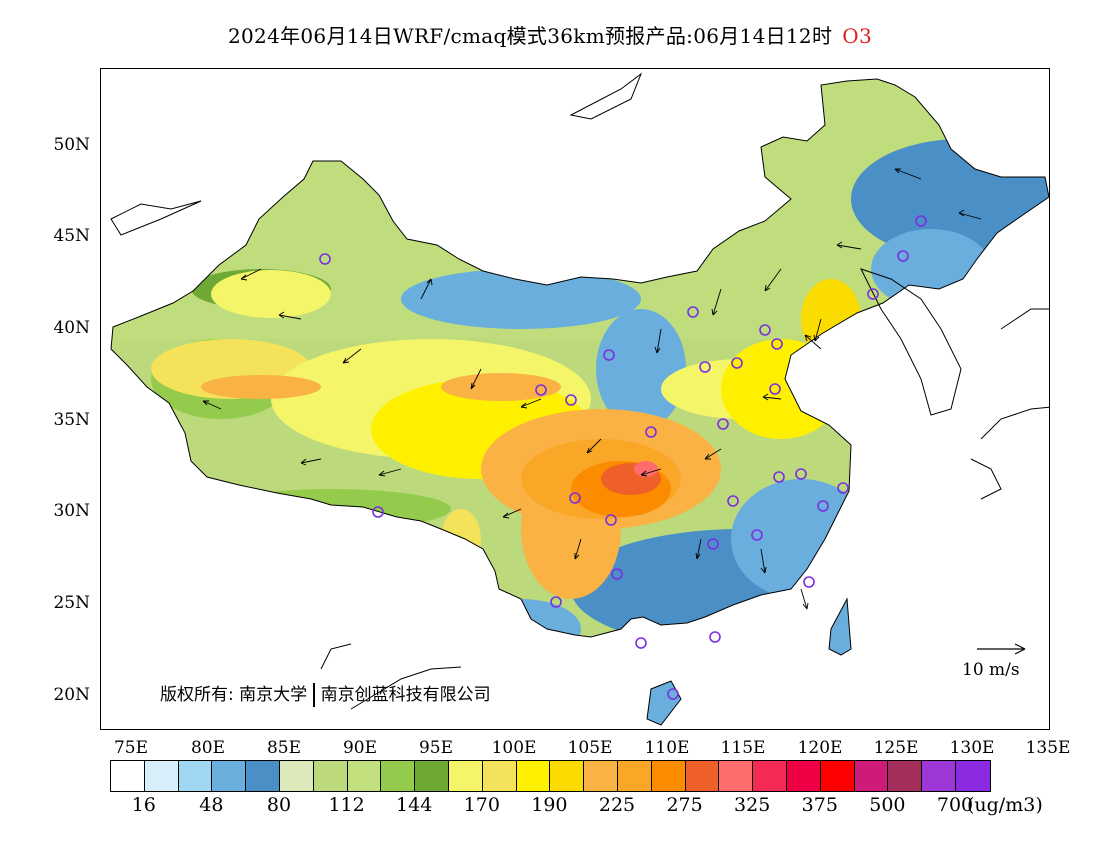  I want to click on lon-label: 105E, so click(590, 748).